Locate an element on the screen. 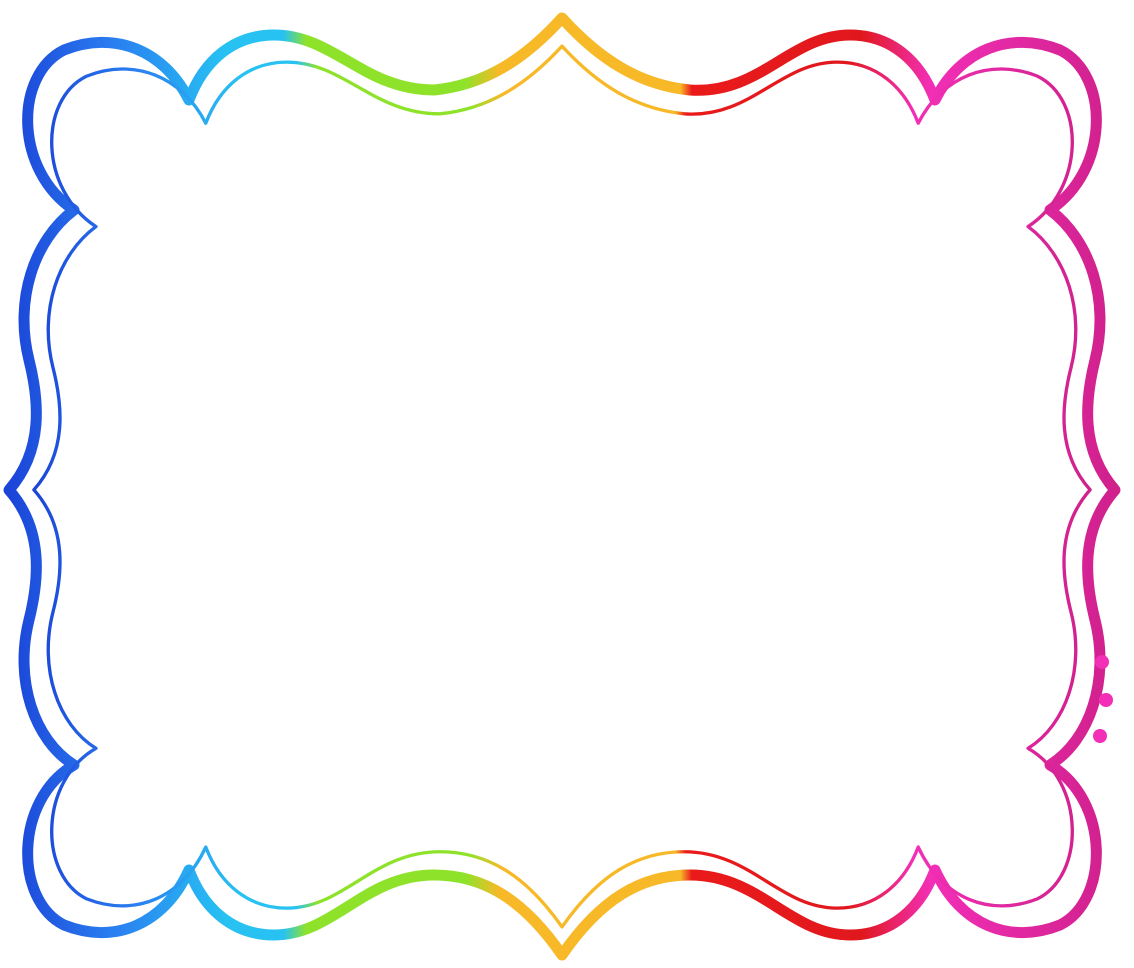 The width and height of the screenshot is (1134, 968). dots is located at coordinates (1103, 699).